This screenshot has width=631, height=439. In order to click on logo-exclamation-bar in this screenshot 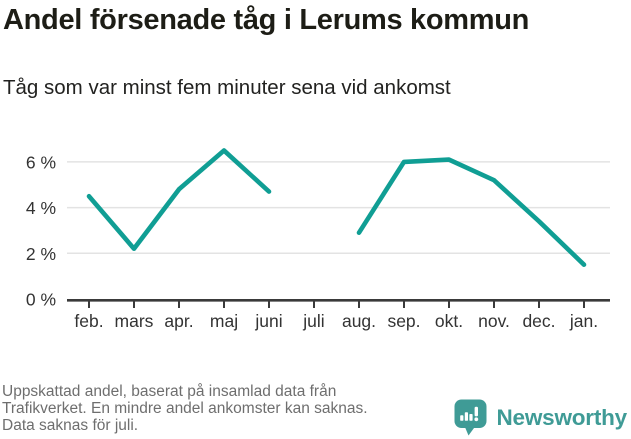, I will do `click(477, 411)`.